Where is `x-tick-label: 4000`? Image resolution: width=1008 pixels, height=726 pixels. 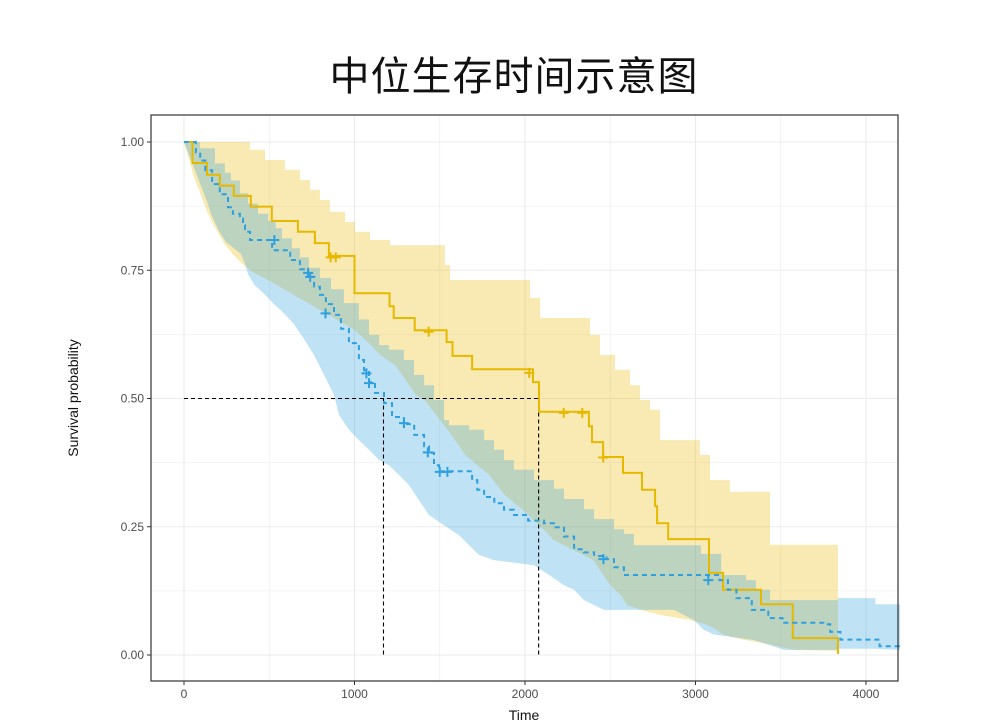
x-tick-label: 4000 is located at coordinates (866, 694).